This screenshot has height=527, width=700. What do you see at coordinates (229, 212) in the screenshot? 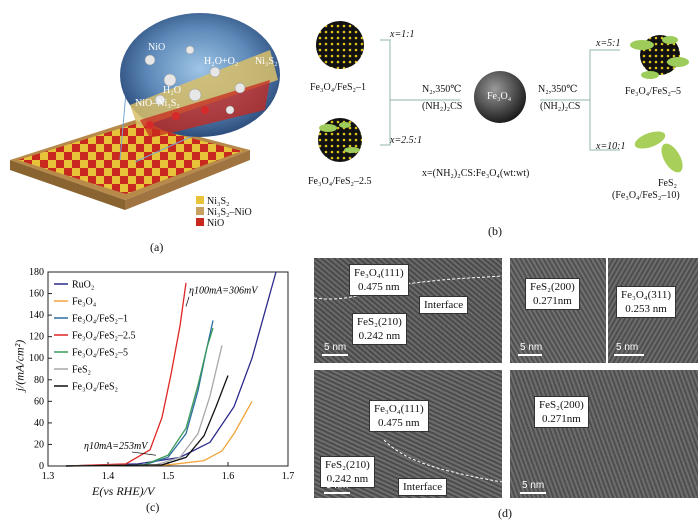
I see `legend-ni3s2-nio: Ni₃S₂–NiO` at bounding box center [229, 212].